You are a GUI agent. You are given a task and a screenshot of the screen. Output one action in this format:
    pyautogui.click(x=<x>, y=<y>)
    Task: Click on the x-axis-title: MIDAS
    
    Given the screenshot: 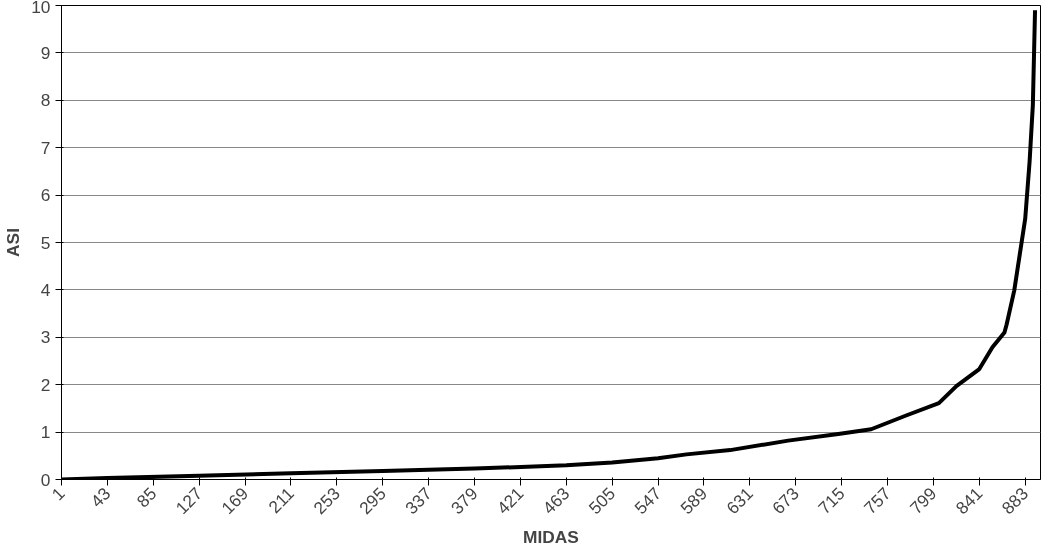 What is the action you would take?
    pyautogui.click(x=551, y=537)
    